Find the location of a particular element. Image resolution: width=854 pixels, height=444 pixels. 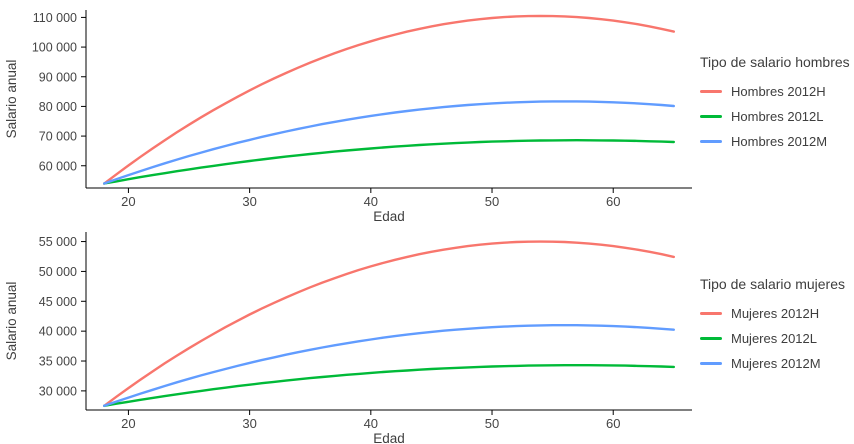

y-tick-label: 55 000 is located at coordinates (58, 242).